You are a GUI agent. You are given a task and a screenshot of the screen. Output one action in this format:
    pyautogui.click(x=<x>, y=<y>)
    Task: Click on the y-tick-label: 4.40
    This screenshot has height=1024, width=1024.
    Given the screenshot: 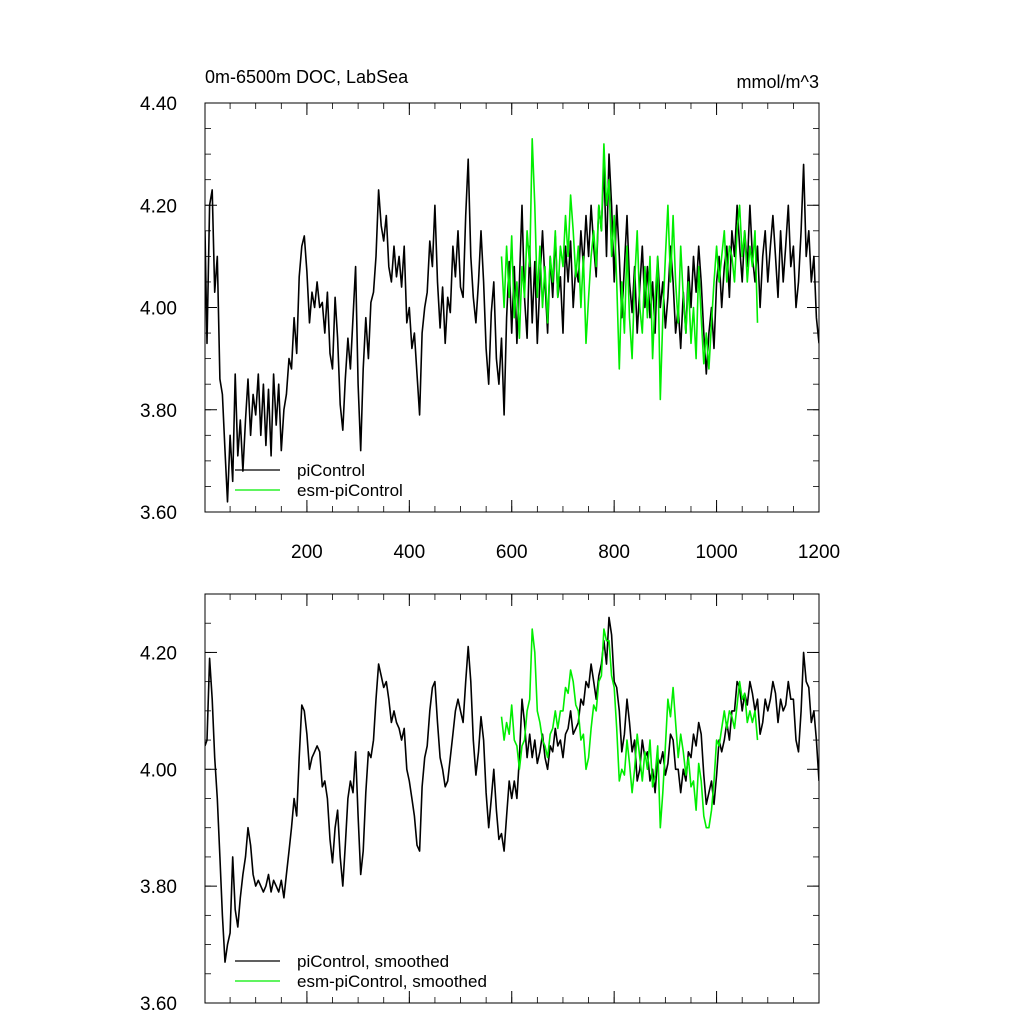 What is the action you would take?
    pyautogui.click(x=158, y=104)
    